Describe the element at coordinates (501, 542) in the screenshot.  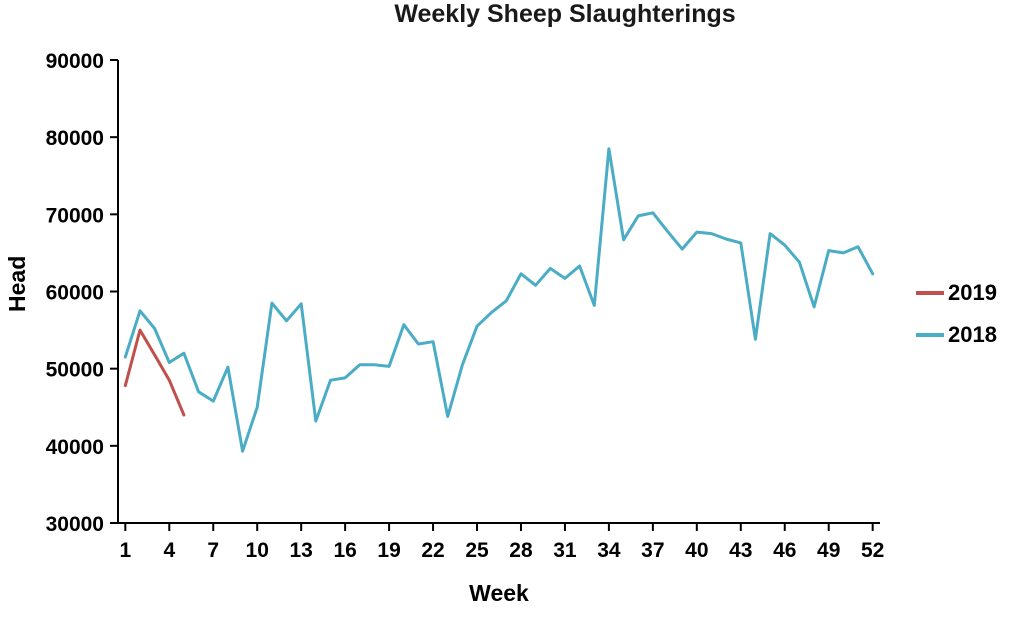
I see `x-axis: 1 4 7 10 13 16 19 22 25 28 31 34 37 40 43 46 49 52` at that location.